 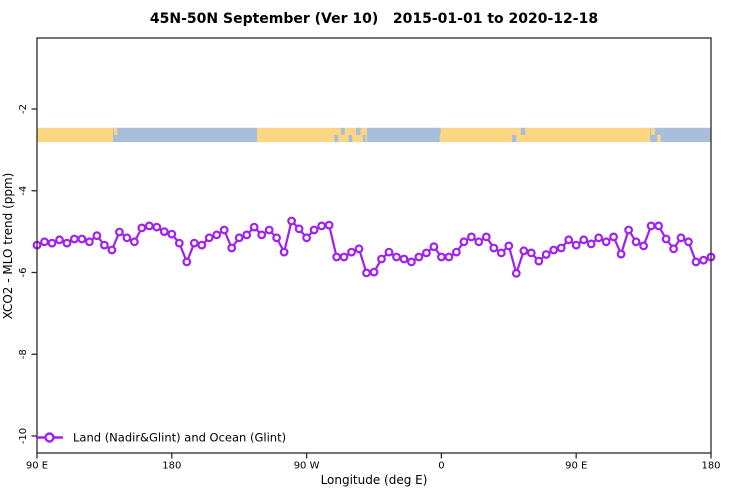 What do you see at coordinates (307, 466) in the screenshot?
I see `x-tick-label: 90 W` at bounding box center [307, 466].